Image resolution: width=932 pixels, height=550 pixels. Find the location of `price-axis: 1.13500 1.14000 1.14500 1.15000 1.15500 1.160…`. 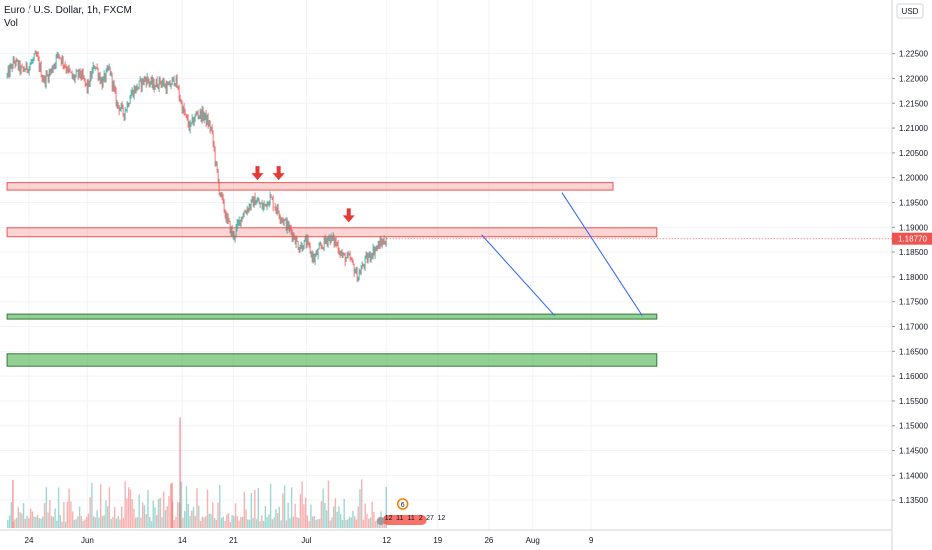

price-axis: 1.13500 1.14000 1.14500 1.15000 1.15500 1.160… is located at coordinates (911, 275).